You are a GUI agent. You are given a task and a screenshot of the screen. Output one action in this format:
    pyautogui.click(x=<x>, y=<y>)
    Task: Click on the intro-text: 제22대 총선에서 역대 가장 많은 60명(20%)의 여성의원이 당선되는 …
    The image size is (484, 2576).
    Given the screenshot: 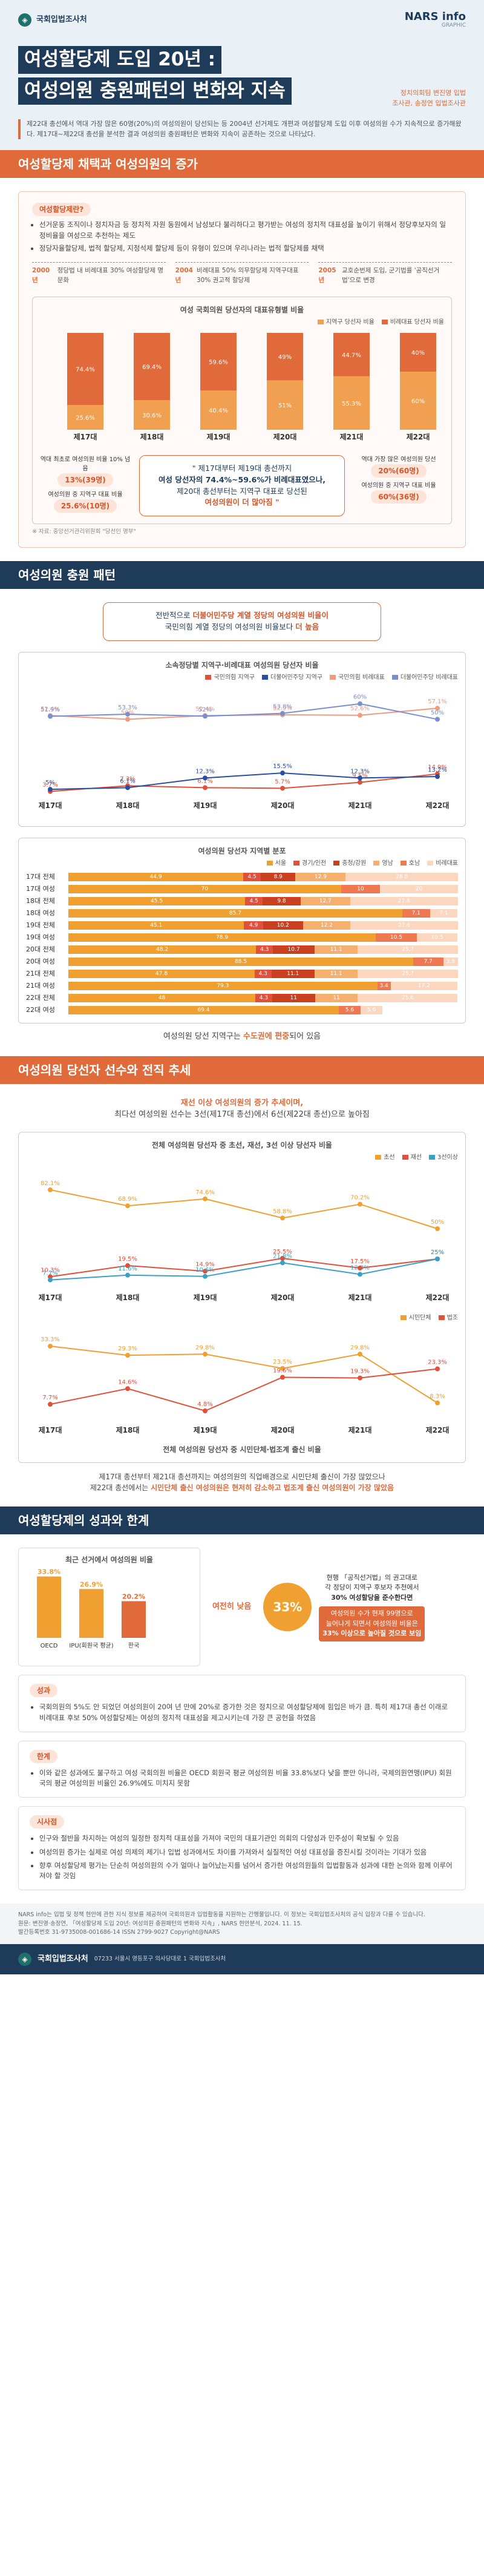 What is the action you would take?
    pyautogui.click(x=244, y=129)
    